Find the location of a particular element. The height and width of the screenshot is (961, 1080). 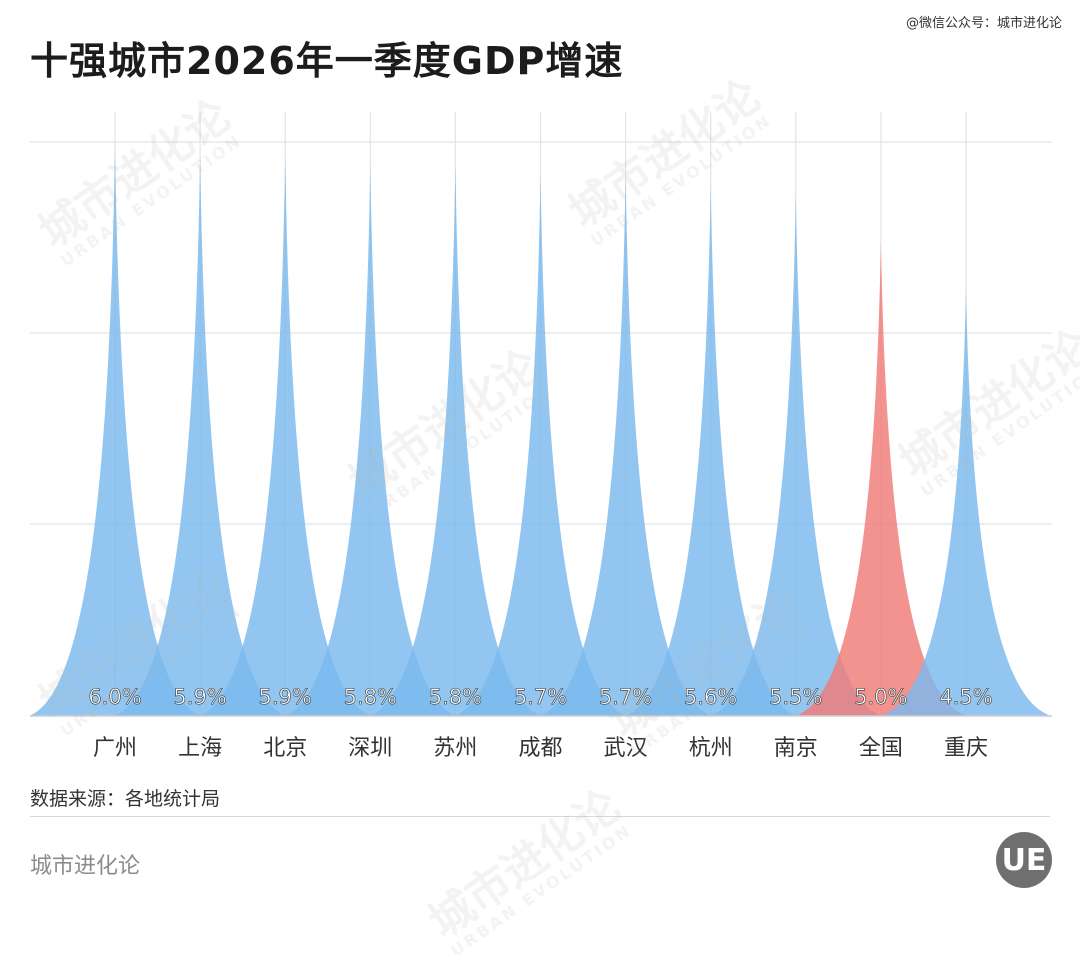

footer-divider is located at coordinates (540, 816).